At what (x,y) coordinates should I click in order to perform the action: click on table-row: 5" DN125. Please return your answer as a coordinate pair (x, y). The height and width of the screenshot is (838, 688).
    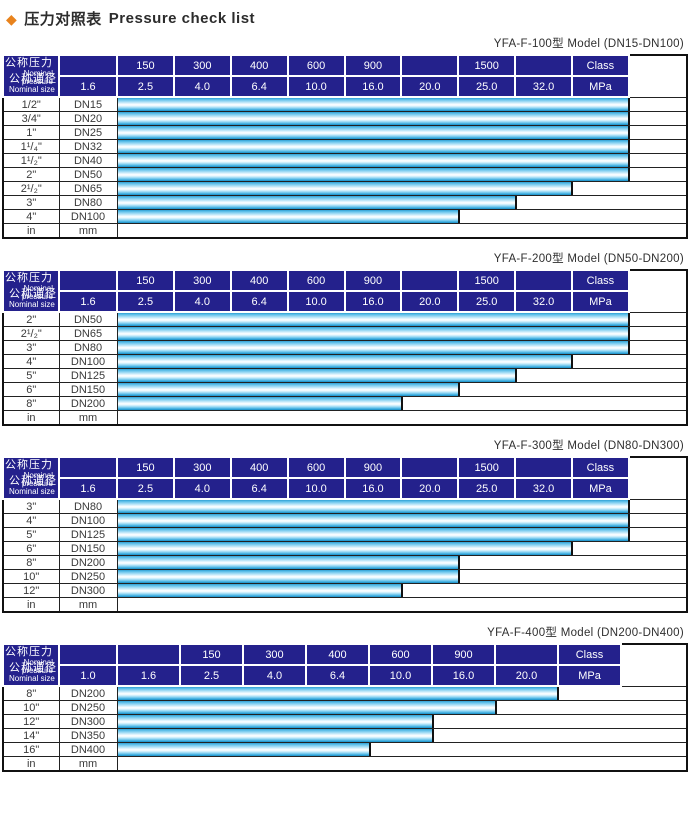
    Looking at the image, I should click on (345, 375).